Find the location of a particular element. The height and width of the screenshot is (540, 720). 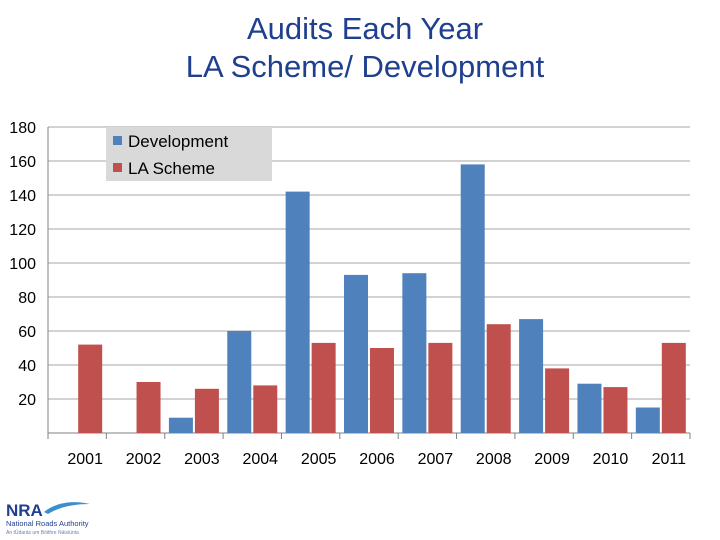

x-tick-label: 2005 is located at coordinates (319, 459).